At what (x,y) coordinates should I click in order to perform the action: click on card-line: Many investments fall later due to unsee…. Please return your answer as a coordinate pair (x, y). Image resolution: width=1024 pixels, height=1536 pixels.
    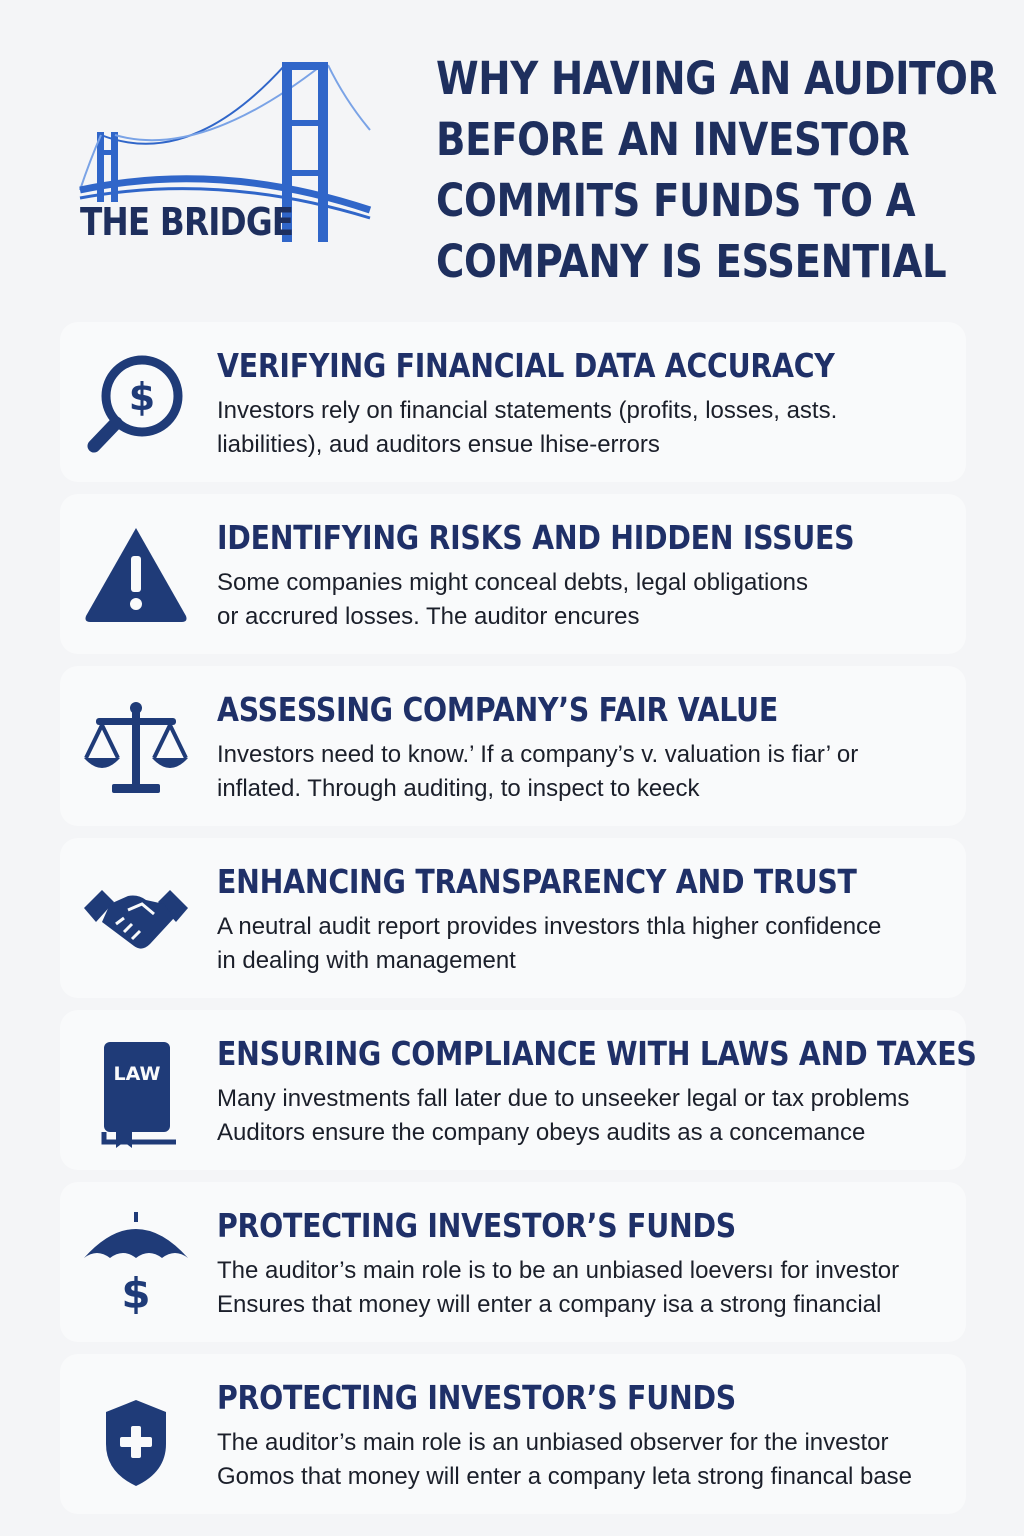
    Looking at the image, I should click on (563, 1098).